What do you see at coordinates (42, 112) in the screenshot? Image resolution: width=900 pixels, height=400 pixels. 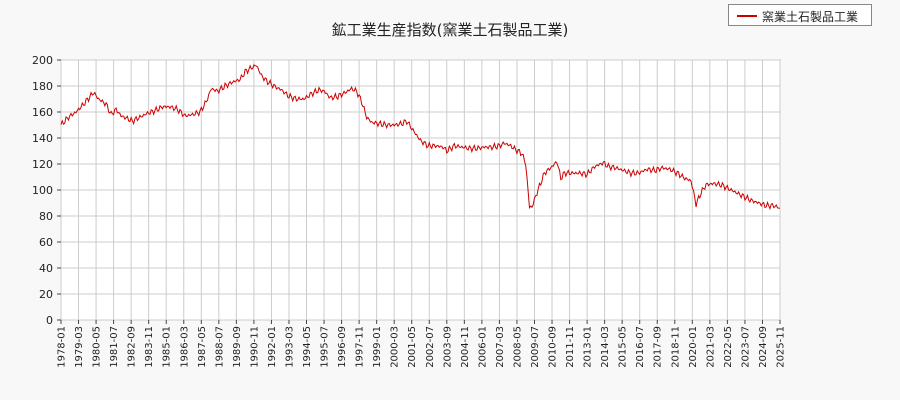 I see `y-tick-label: 160` at bounding box center [42, 112].